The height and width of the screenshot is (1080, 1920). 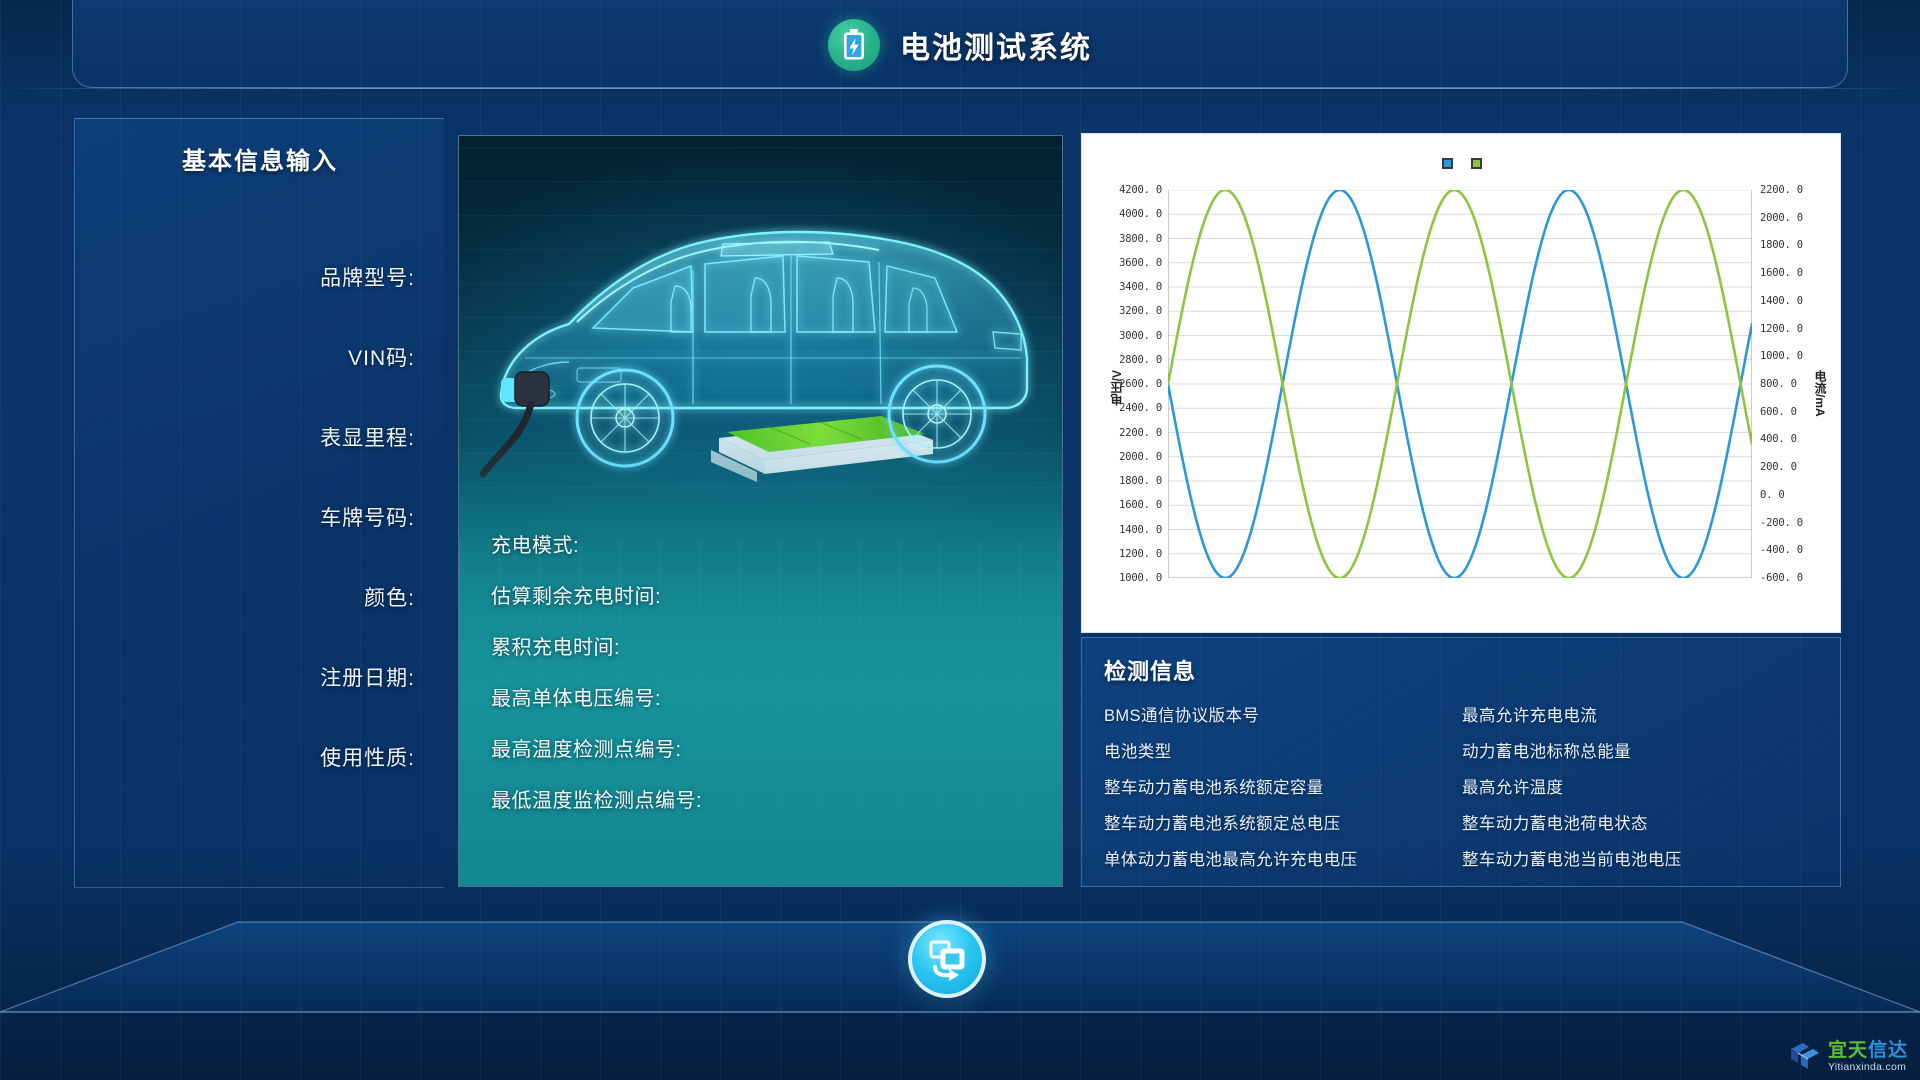 I want to click on chart-y-tick-left: 3400. 0, so click(x=1140, y=287).